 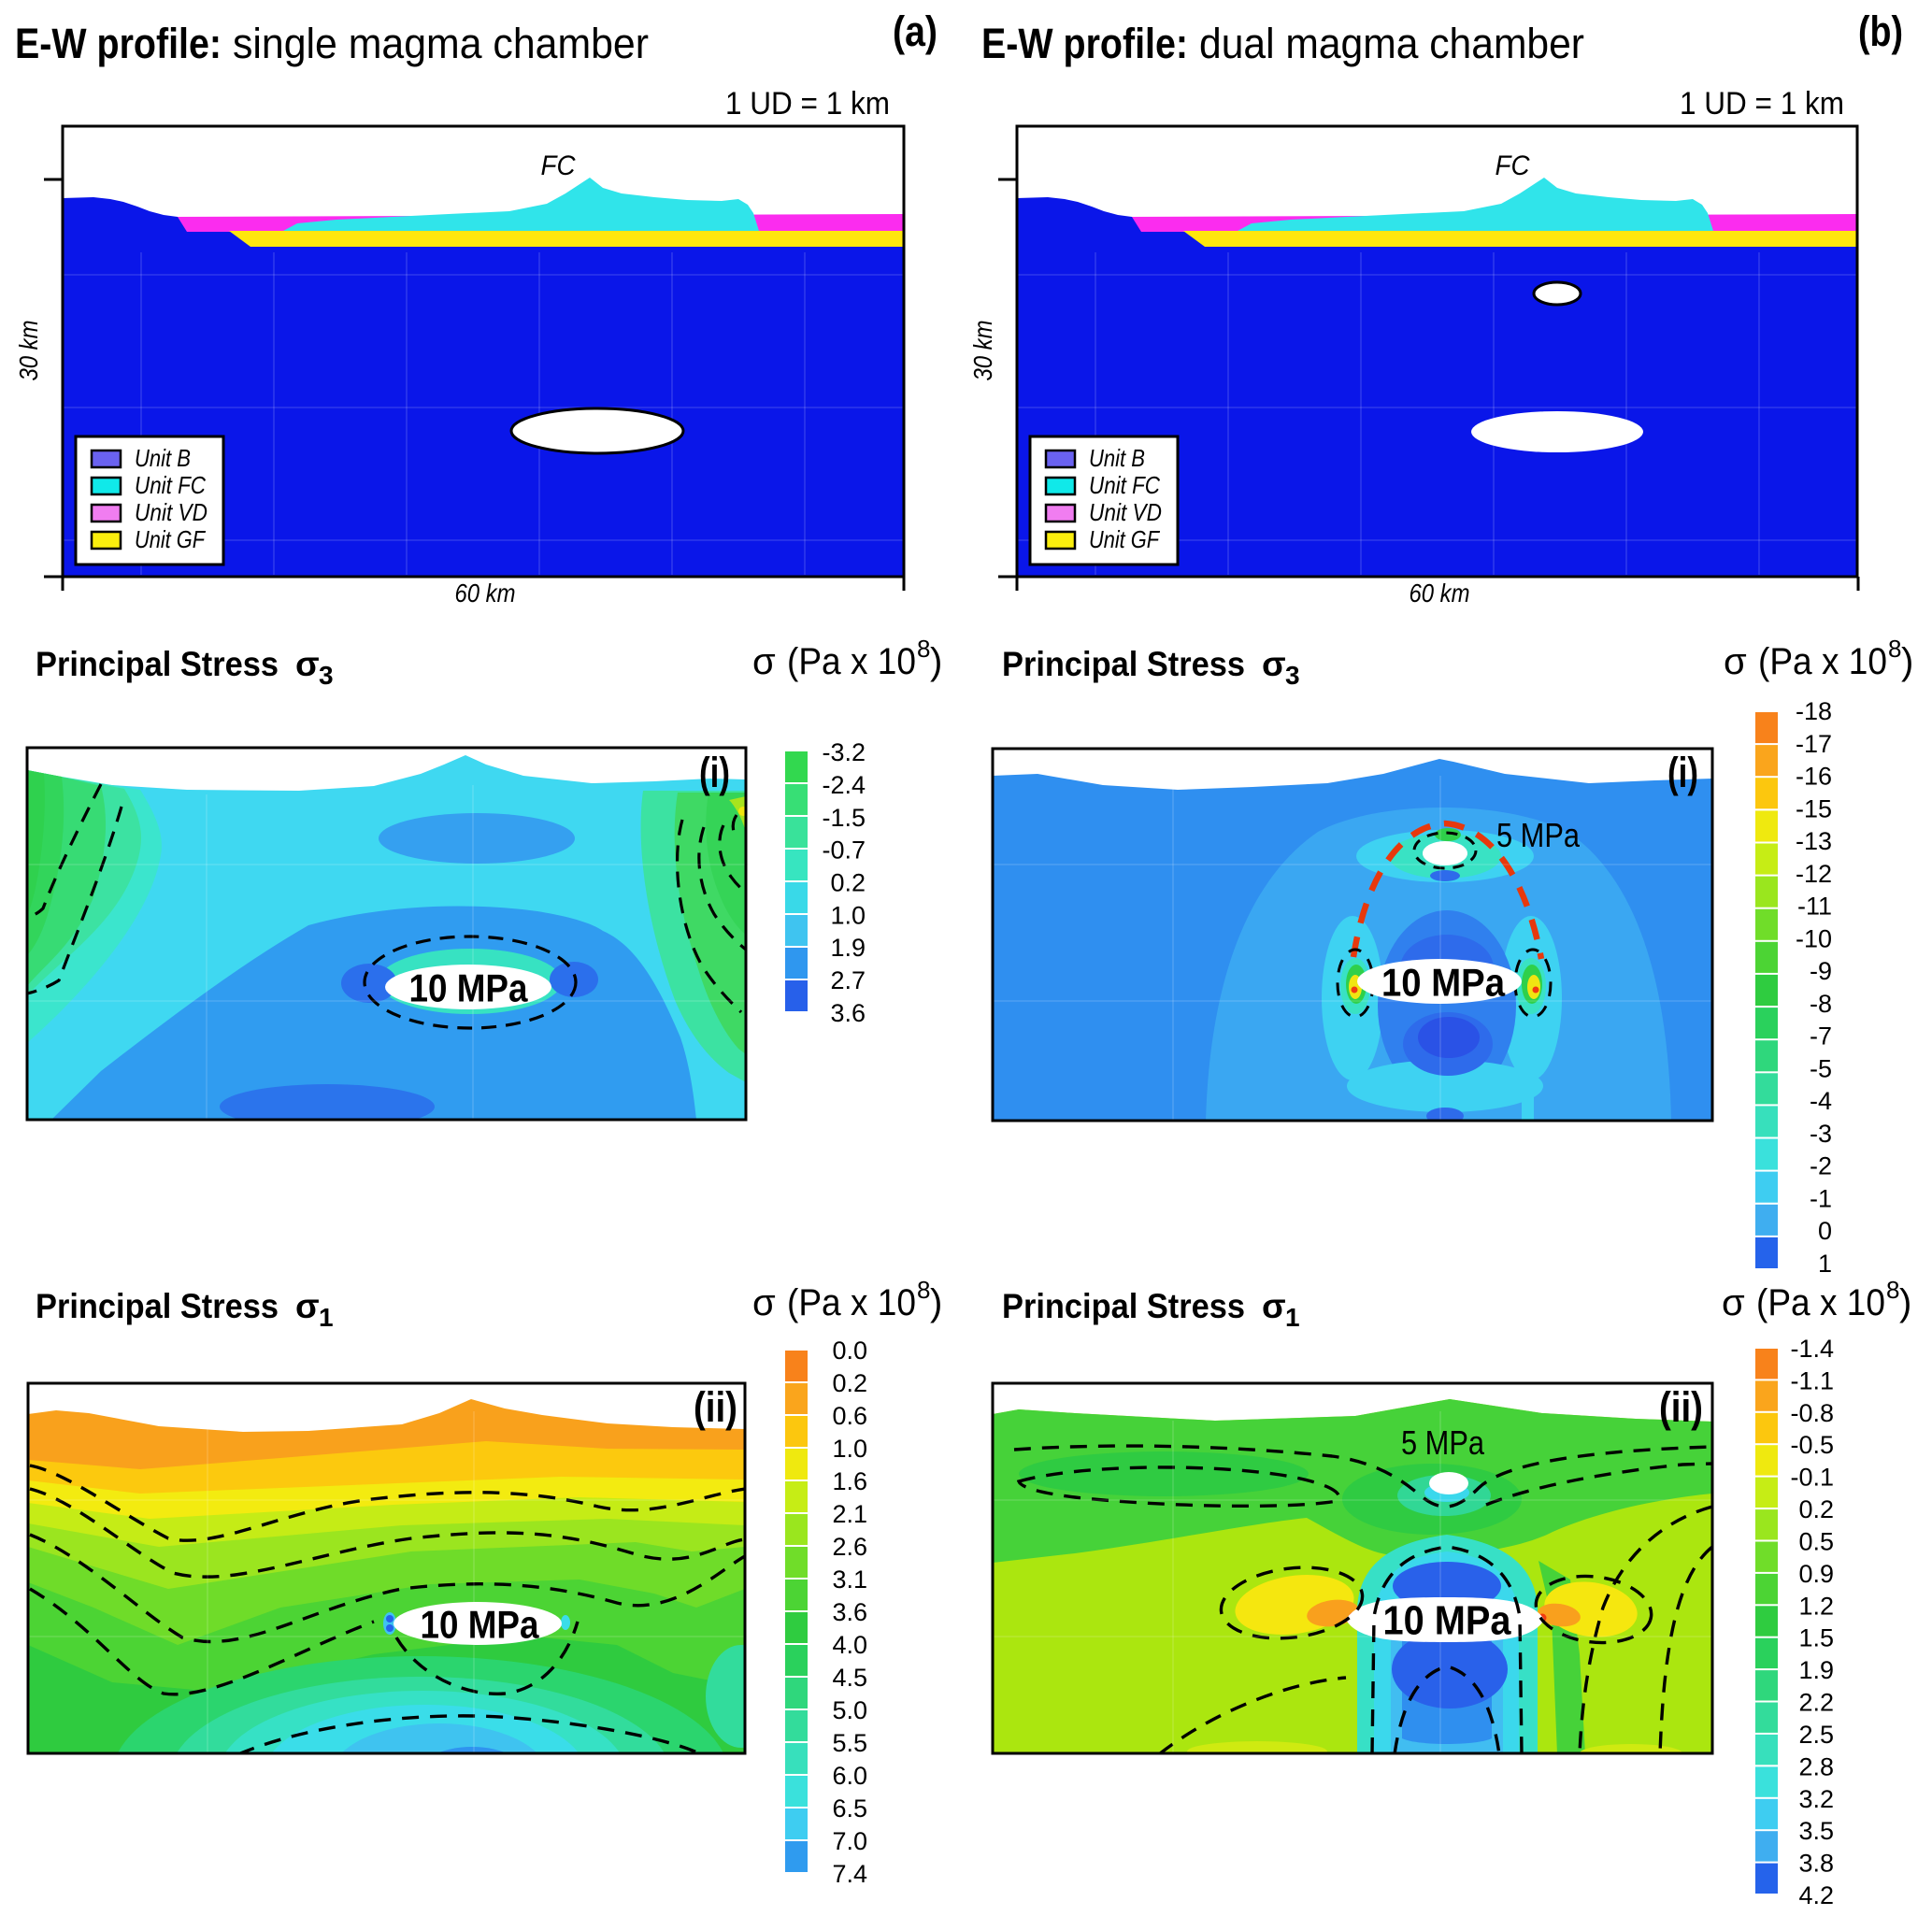 I want to click on svg-text: 1.5, so click(x=1816, y=1638).